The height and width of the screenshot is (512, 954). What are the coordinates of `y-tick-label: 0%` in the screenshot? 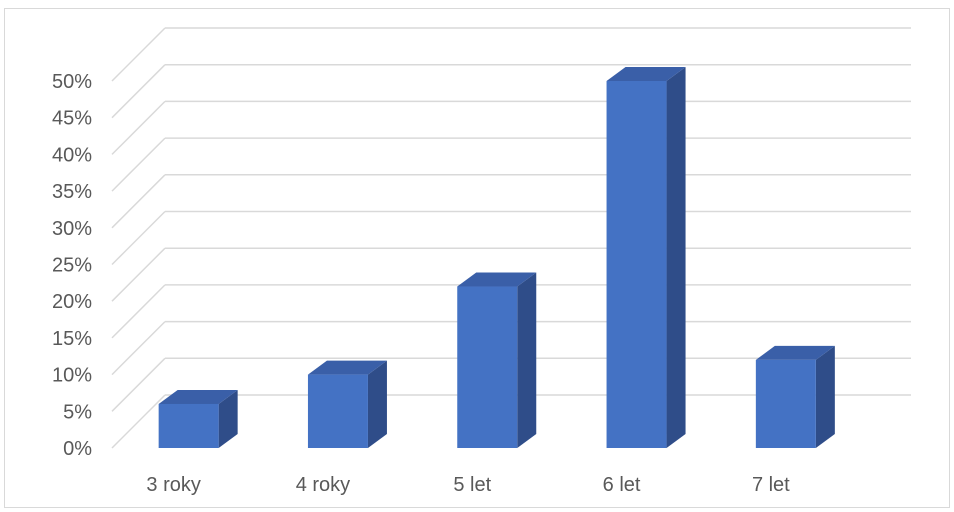 It's located at (77, 449).